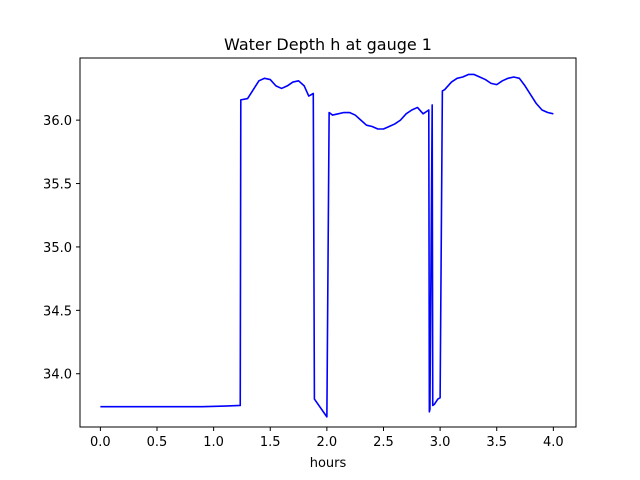 This screenshot has height=480, width=640. What do you see at coordinates (57, 311) in the screenshot?
I see `y-tick-label: 34.5` at bounding box center [57, 311].